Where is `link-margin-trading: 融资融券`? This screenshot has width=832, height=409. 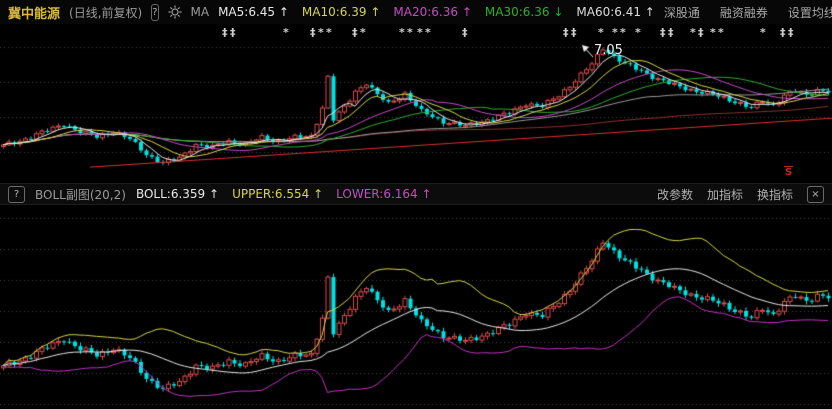
link-margin-trading: 融资融券 is located at coordinates (743, 12).